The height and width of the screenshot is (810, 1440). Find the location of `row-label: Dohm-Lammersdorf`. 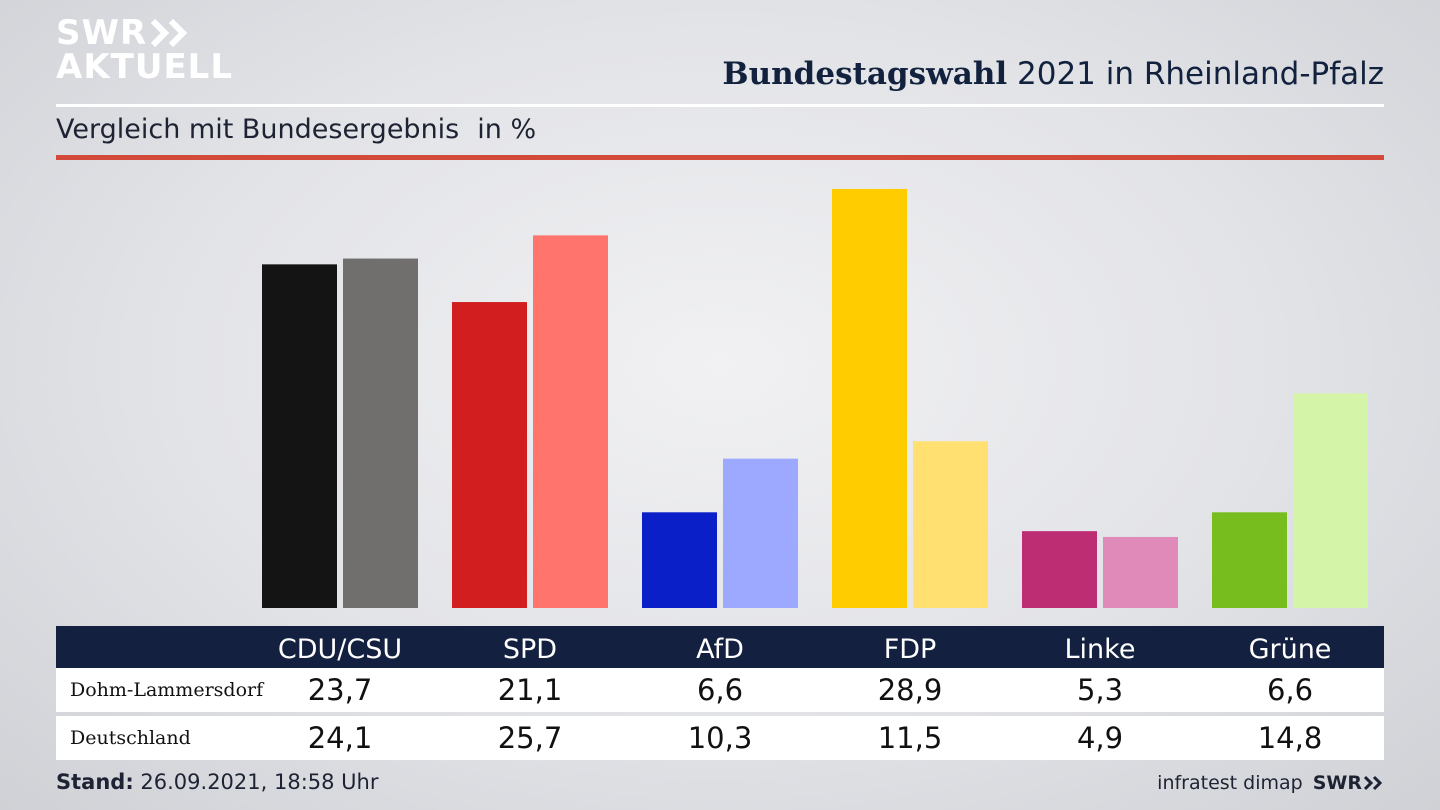

row-label: Dohm-Lammersdorf is located at coordinates (167, 690).